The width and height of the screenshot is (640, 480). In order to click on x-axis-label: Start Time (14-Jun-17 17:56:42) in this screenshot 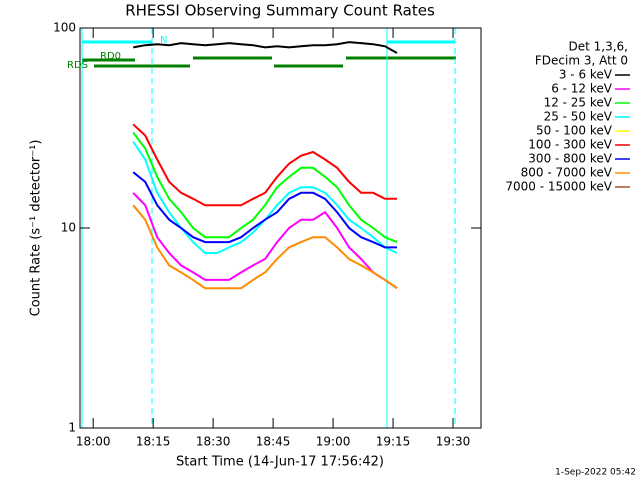, I will do `click(280, 462)`.